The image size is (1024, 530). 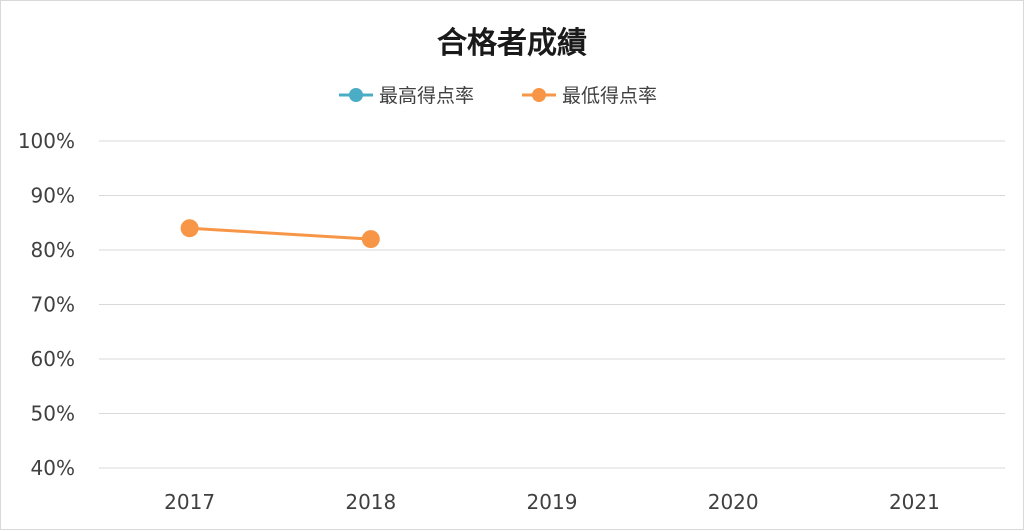 I want to click on y-tick-label: 50%, so click(x=53, y=414).